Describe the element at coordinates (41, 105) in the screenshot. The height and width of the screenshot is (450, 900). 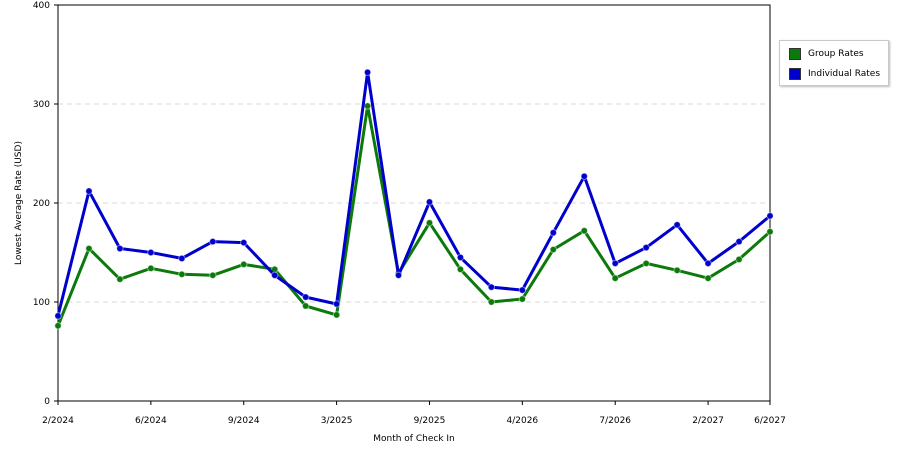
I see `y-tick-label-300: 300` at that location.